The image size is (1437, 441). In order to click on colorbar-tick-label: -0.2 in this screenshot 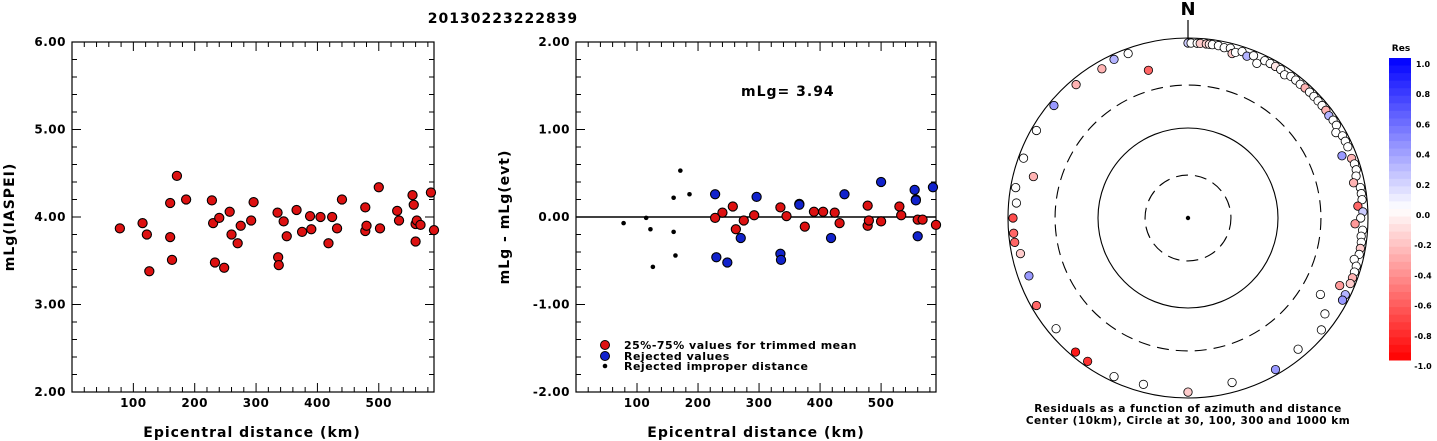, I will do `click(1423, 245)`.